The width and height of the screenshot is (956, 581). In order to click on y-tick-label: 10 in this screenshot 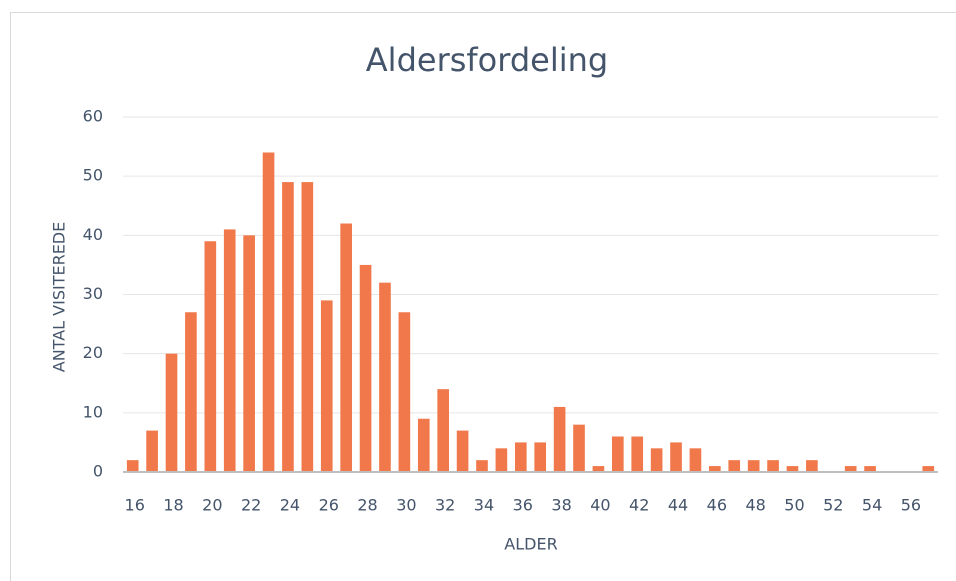, I will do `click(93, 411)`.